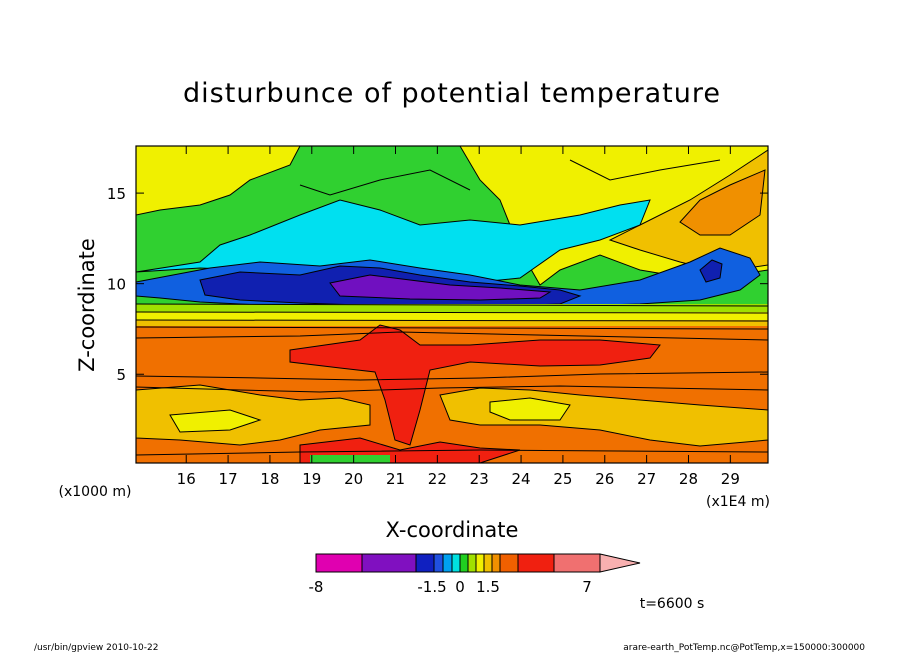  What do you see at coordinates (479, 479) in the screenshot?
I see `x-tick-label: 23` at bounding box center [479, 479].